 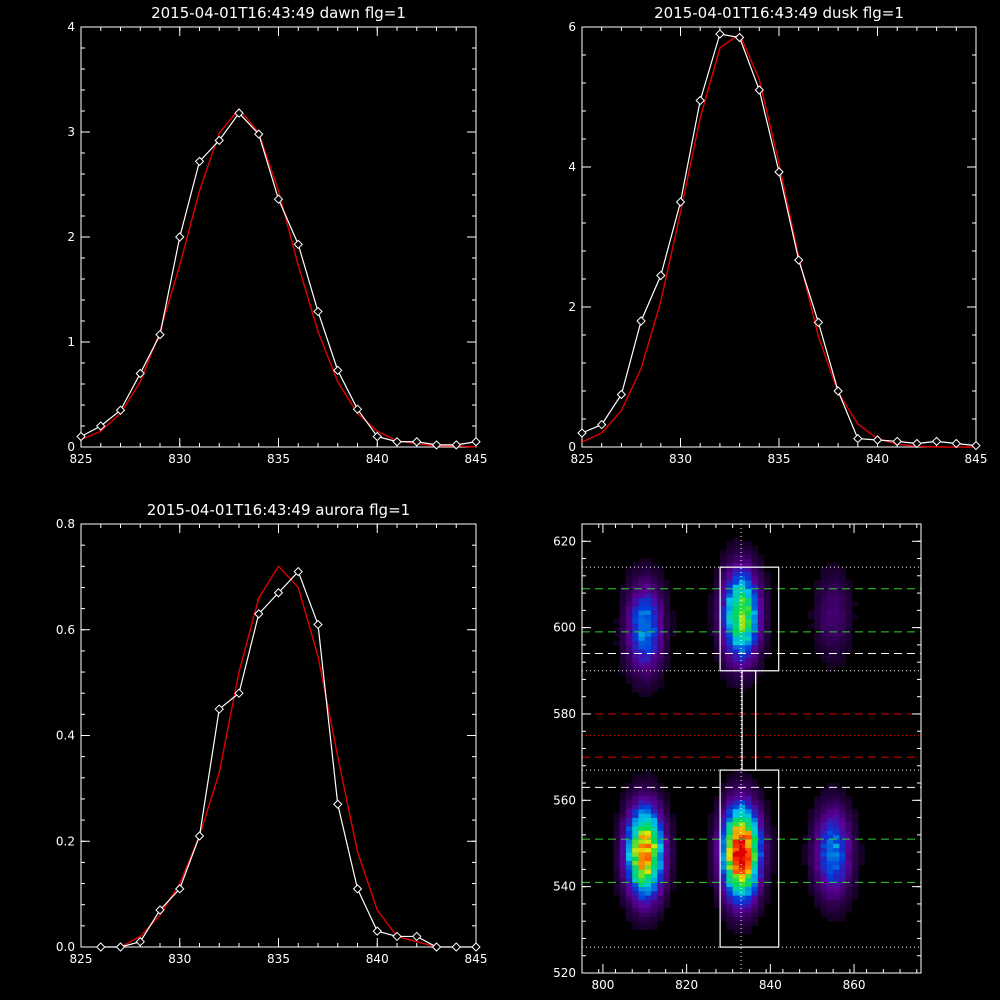 I want to click on dusk-data-point, so click(x=956, y=443).